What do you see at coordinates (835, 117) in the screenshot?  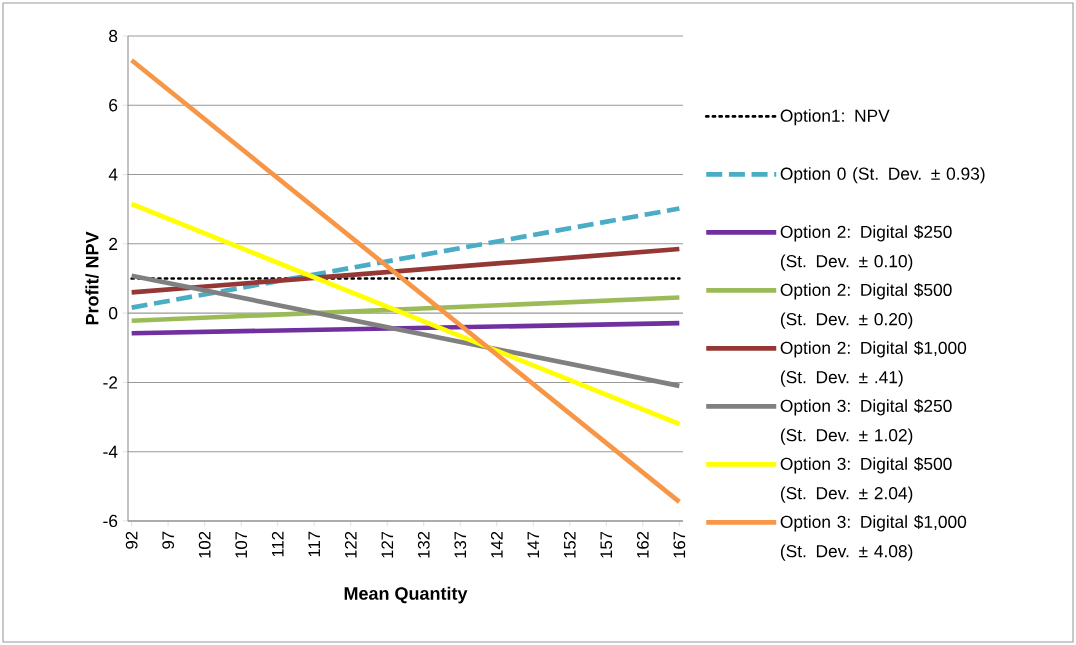 I see `legend-label: Option1: NPV` at bounding box center [835, 117].